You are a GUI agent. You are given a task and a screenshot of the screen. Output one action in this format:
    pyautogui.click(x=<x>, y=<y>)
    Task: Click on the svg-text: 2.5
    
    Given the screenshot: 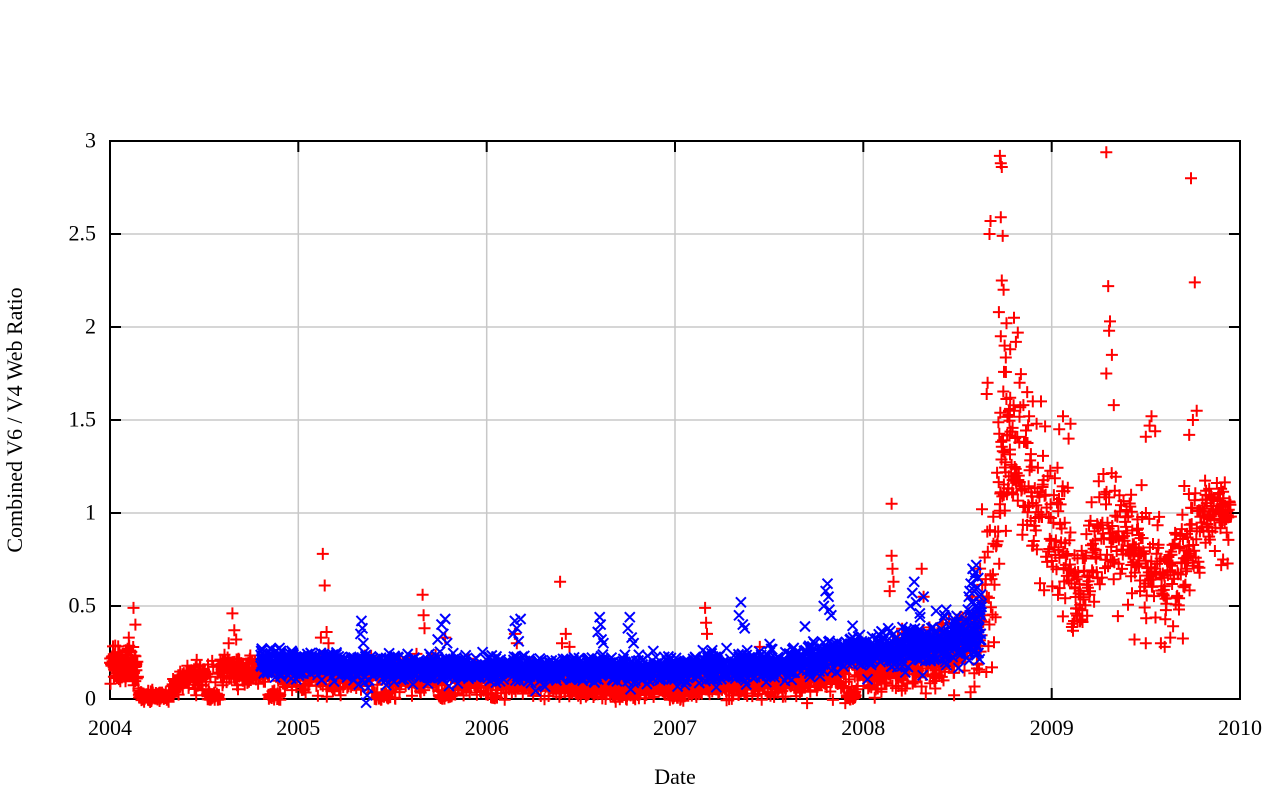 What is the action you would take?
    pyautogui.click(x=83, y=233)
    